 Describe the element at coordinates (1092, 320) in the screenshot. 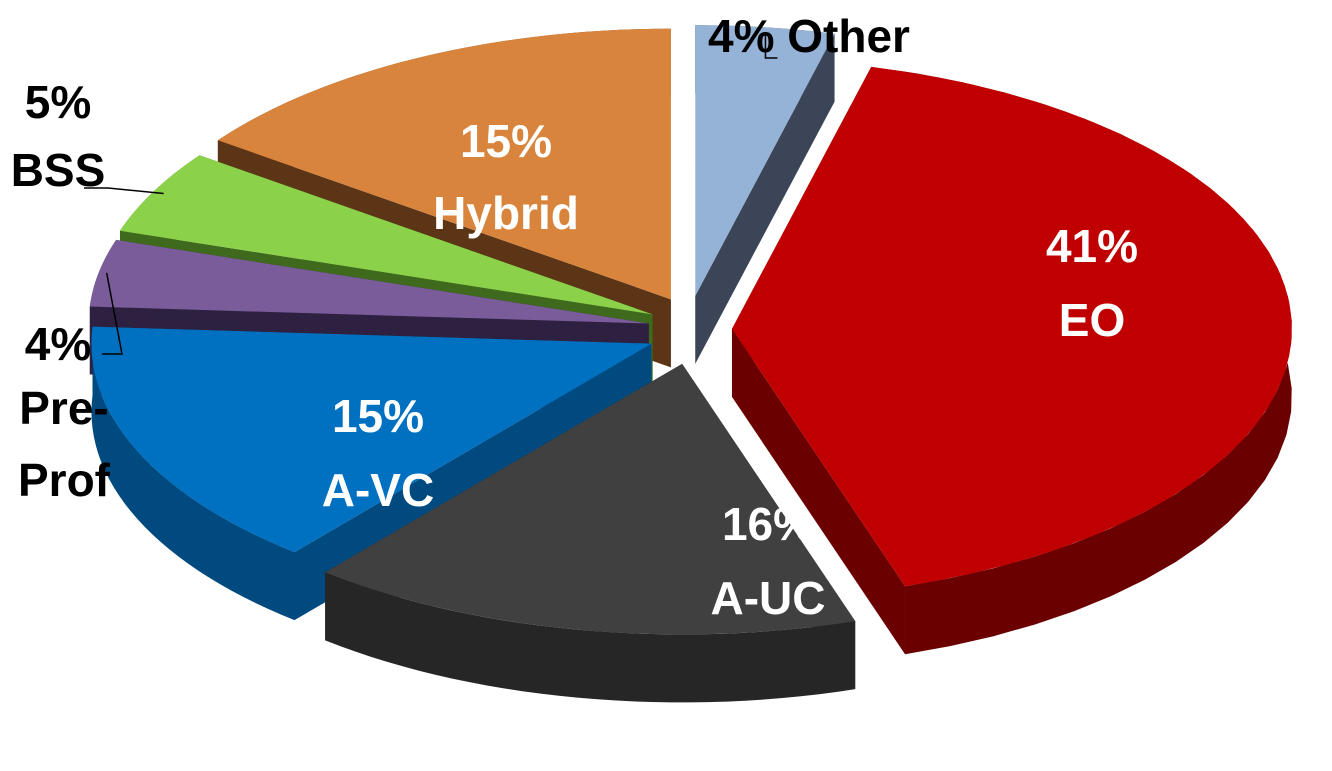

I see `label-eo-name: EO` at that location.